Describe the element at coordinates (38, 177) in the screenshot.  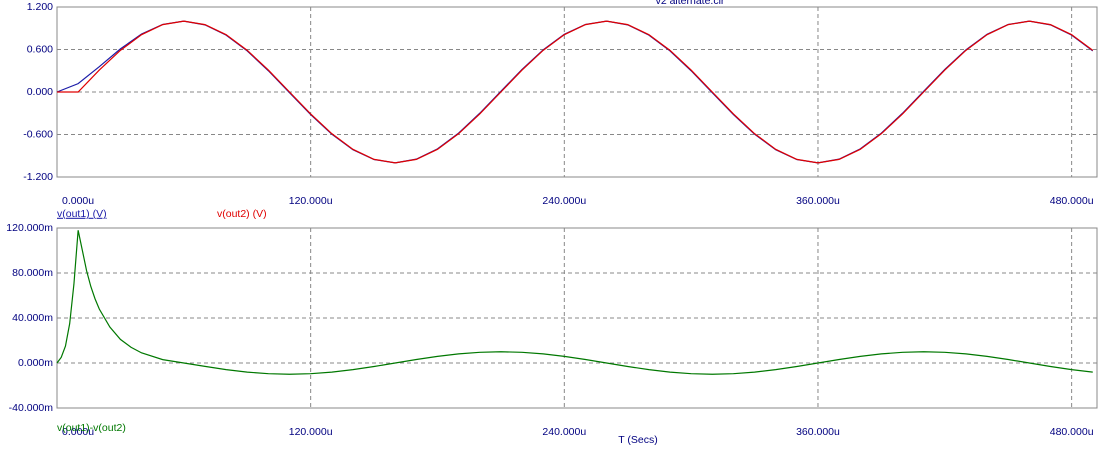
I see `y-tick-label: -1.200` at that location.